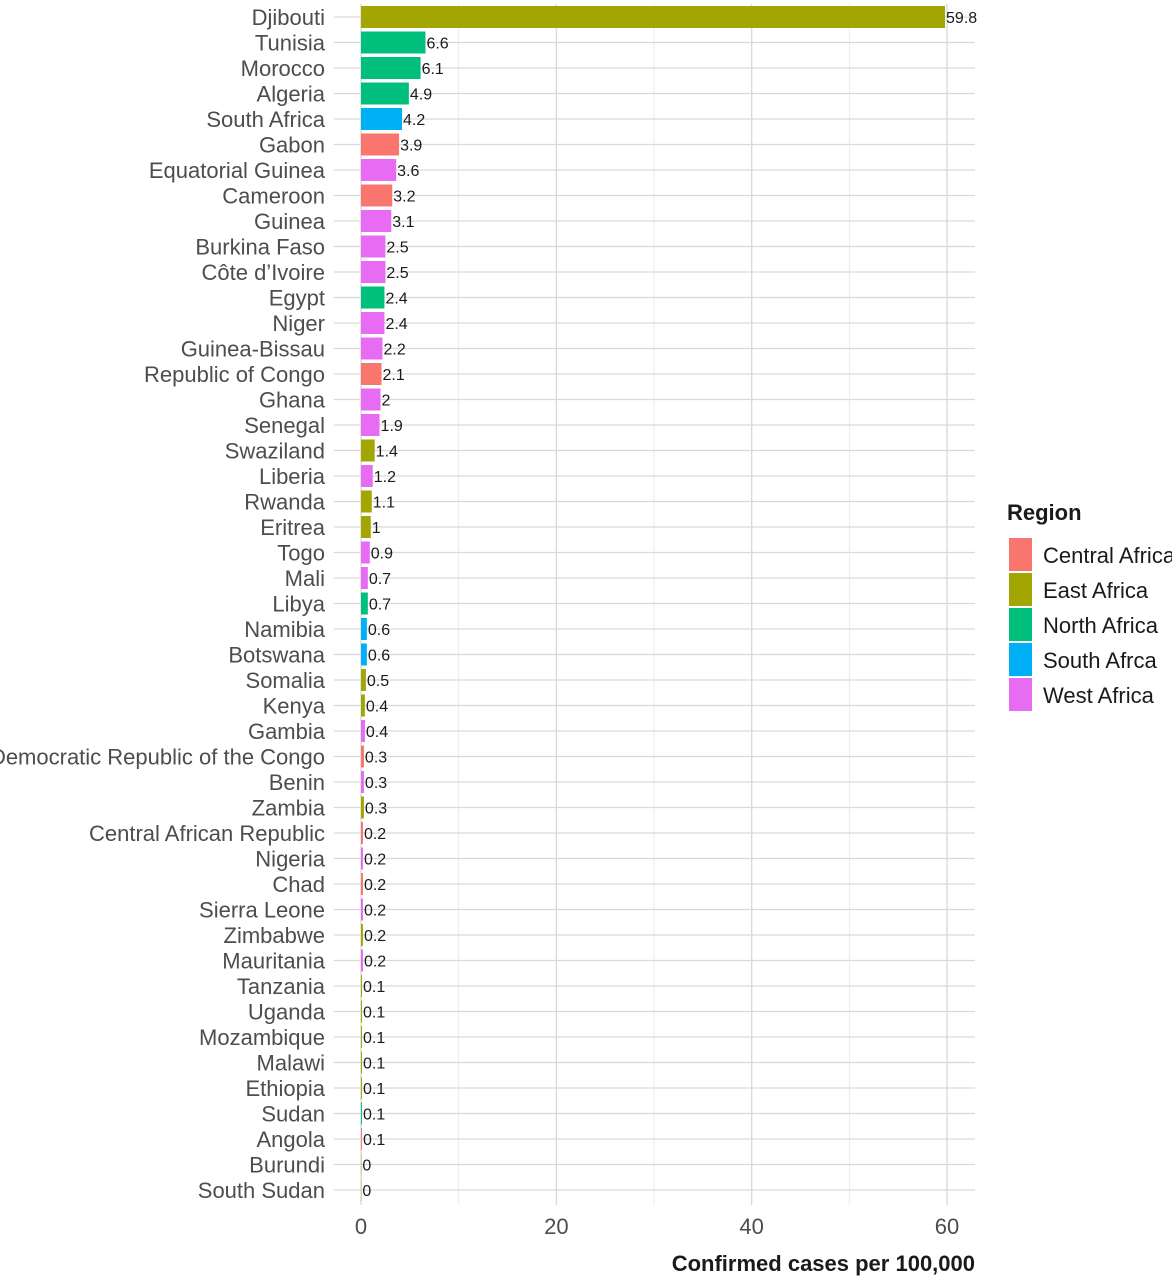  Describe the element at coordinates (297, 782) in the screenshot. I see `country-label: Benin` at that location.